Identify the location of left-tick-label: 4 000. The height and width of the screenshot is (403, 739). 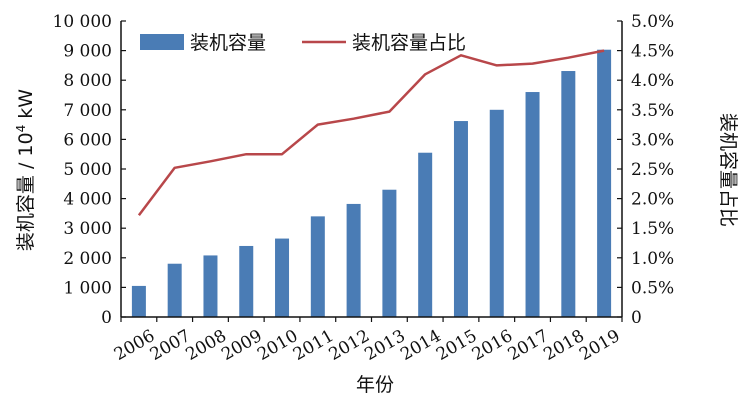
(87, 200).